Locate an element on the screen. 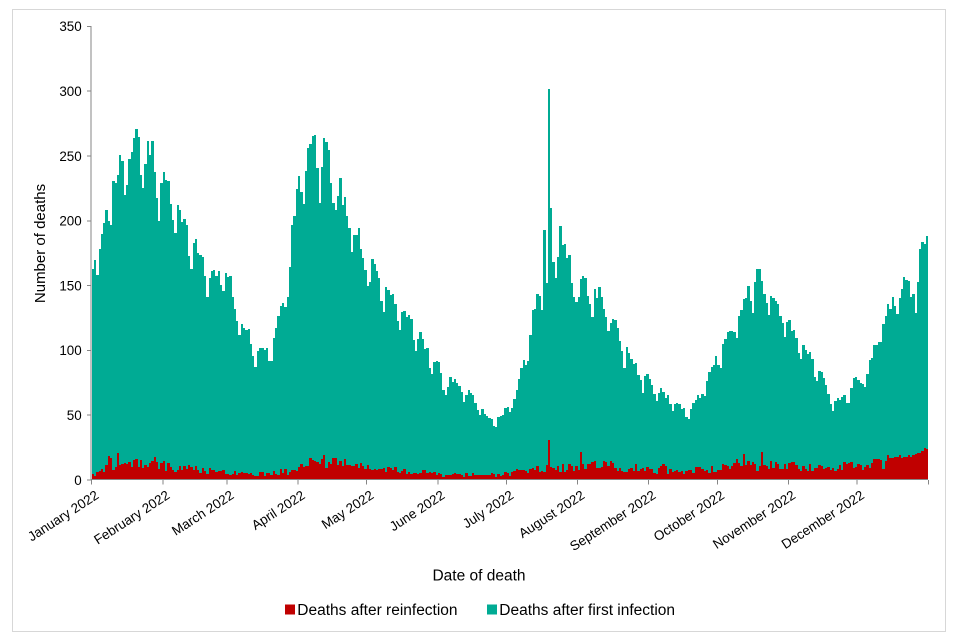  svg-text: Date of death is located at coordinates (478, 576).